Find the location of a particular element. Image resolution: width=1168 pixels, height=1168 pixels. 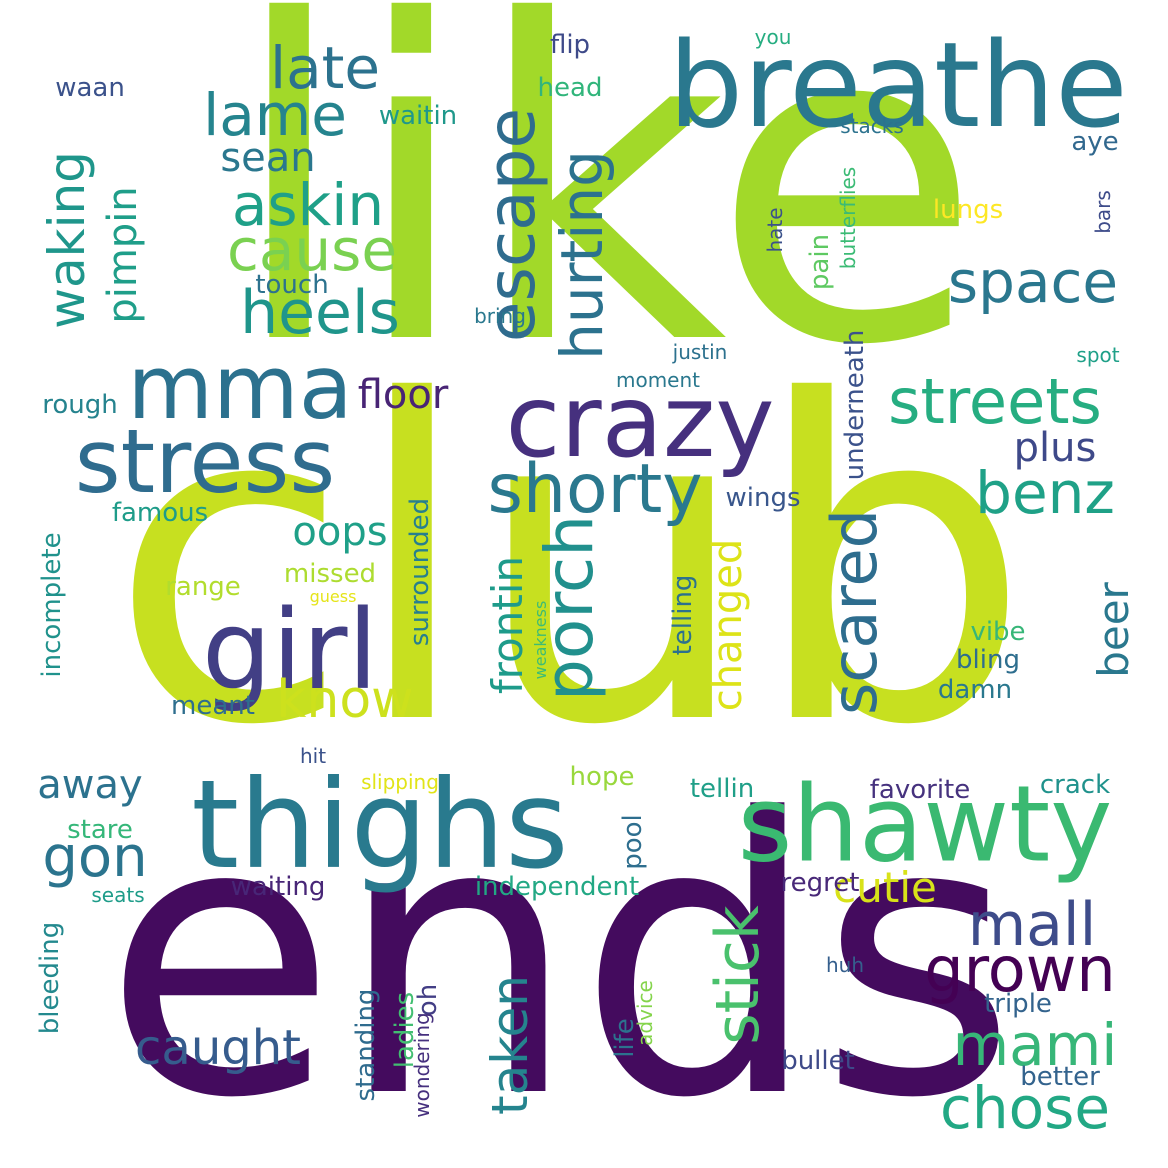

word-underneath: underneath is located at coordinates (855, 405).